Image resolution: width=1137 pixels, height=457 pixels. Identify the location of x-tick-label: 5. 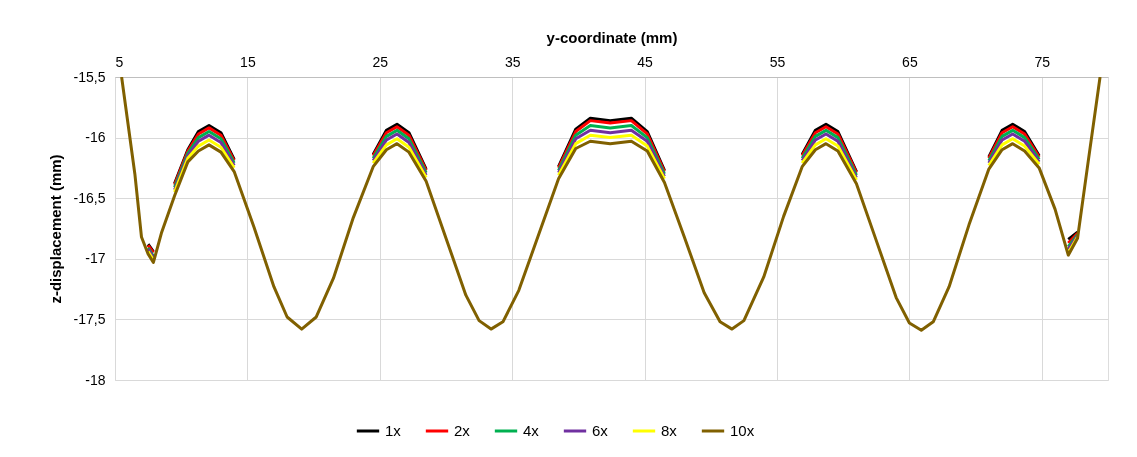
(119, 61).